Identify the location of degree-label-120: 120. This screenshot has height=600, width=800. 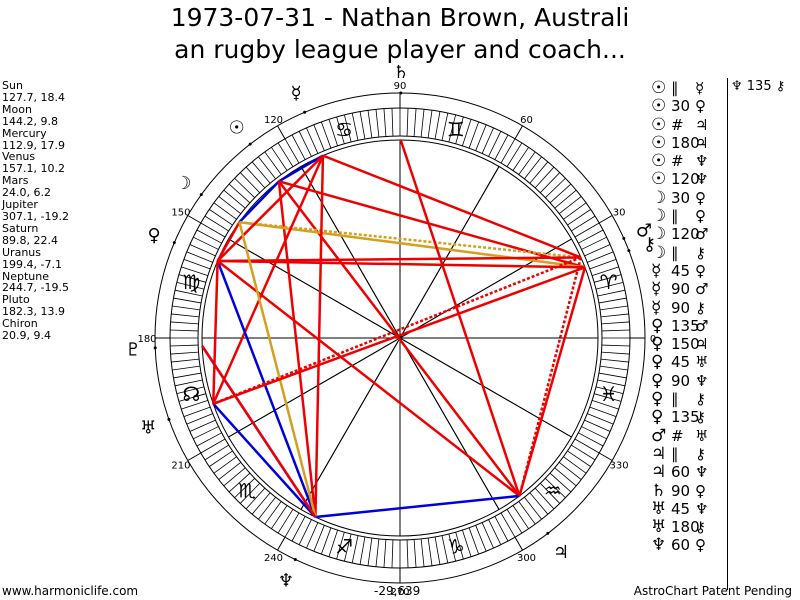
(273, 120).